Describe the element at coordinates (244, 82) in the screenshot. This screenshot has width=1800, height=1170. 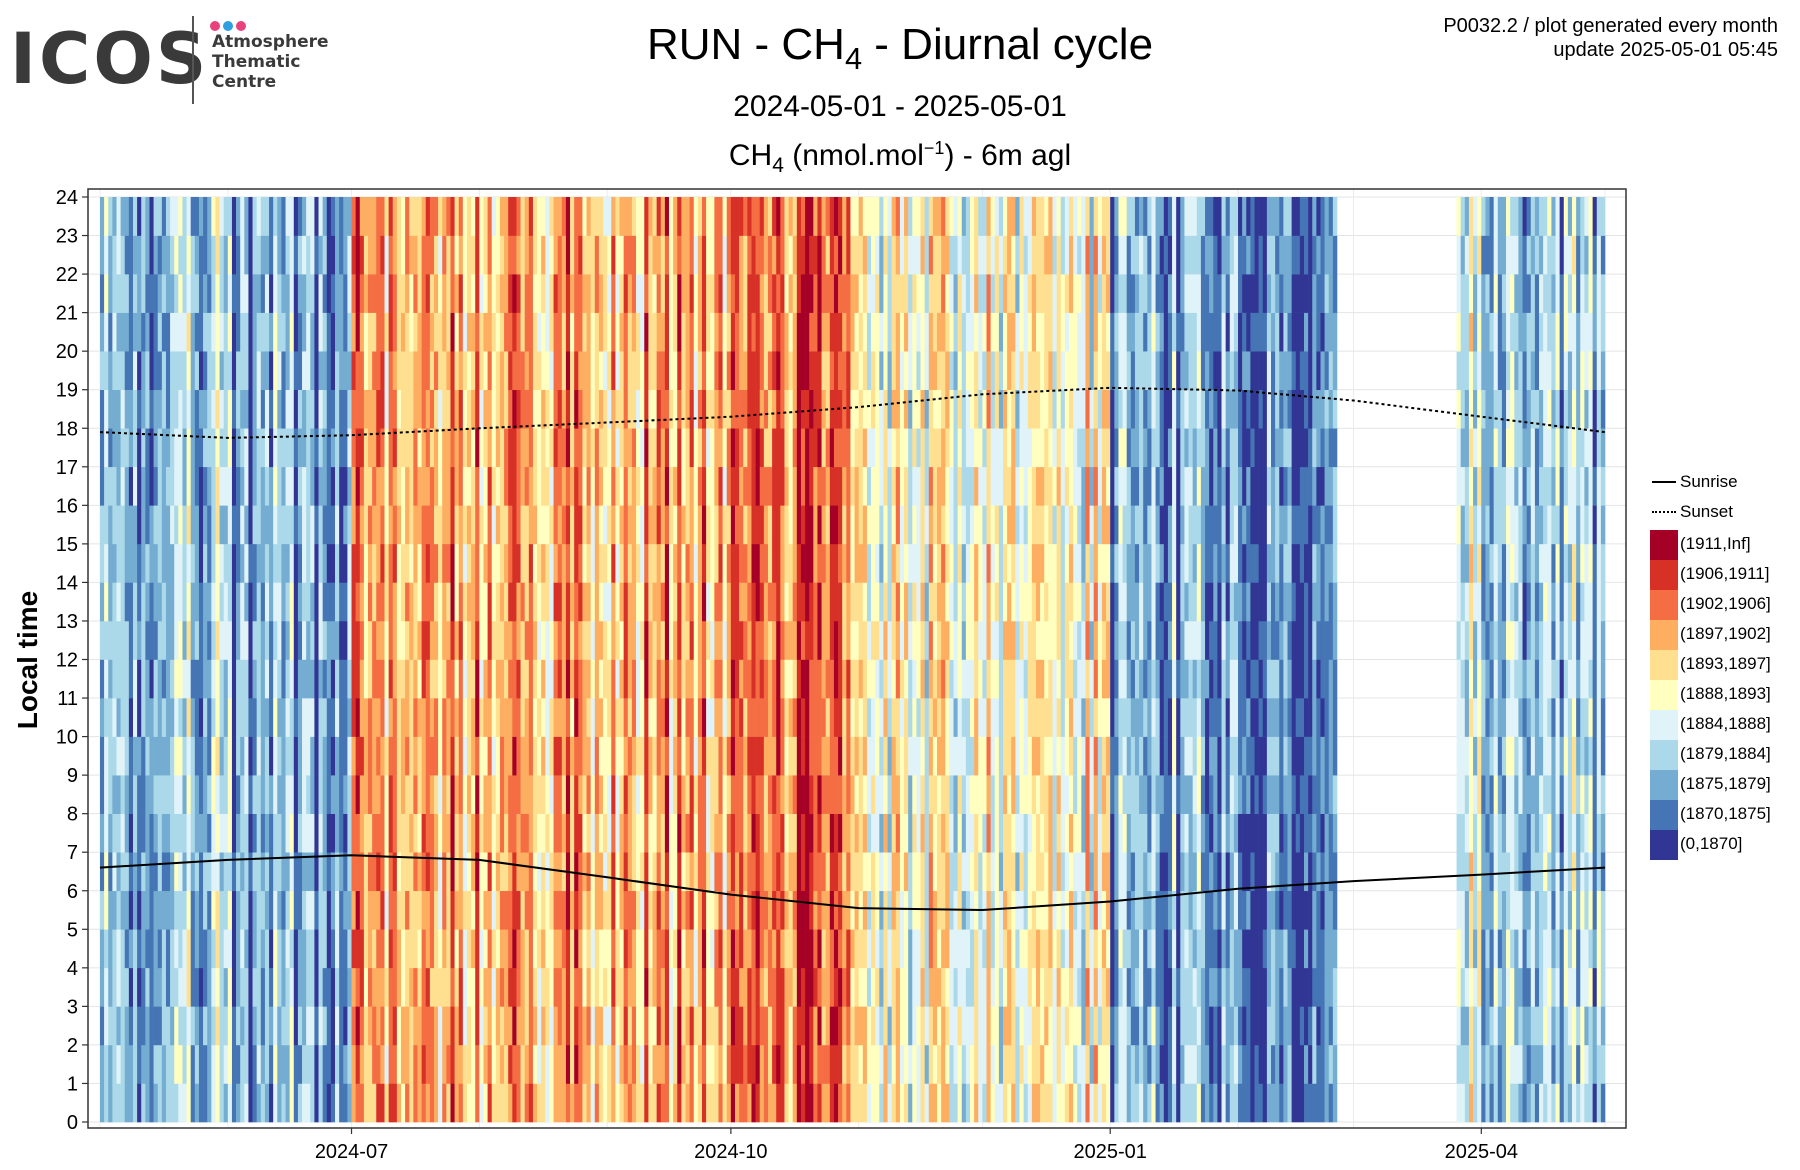
I see `logo-line-3: Centre` at that location.